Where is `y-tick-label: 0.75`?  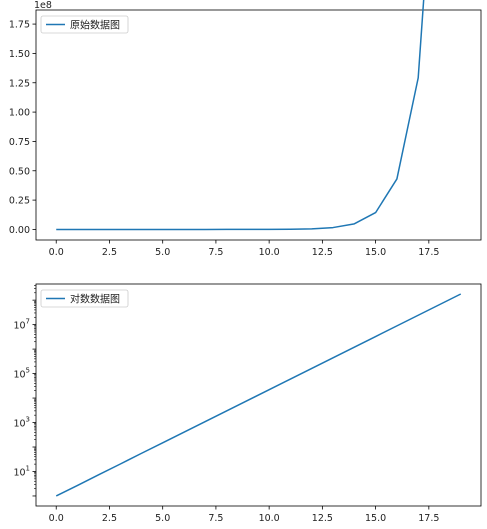
y-tick-label: 0.75 is located at coordinates (19, 142).